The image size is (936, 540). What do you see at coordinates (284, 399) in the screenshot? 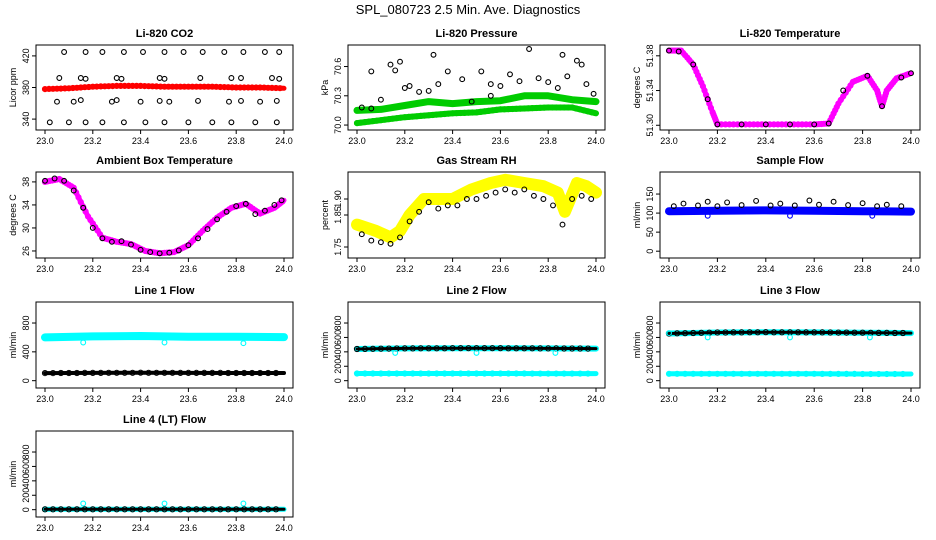
I see `line-1-flow-x-tick-label: 24.0` at bounding box center [284, 399].